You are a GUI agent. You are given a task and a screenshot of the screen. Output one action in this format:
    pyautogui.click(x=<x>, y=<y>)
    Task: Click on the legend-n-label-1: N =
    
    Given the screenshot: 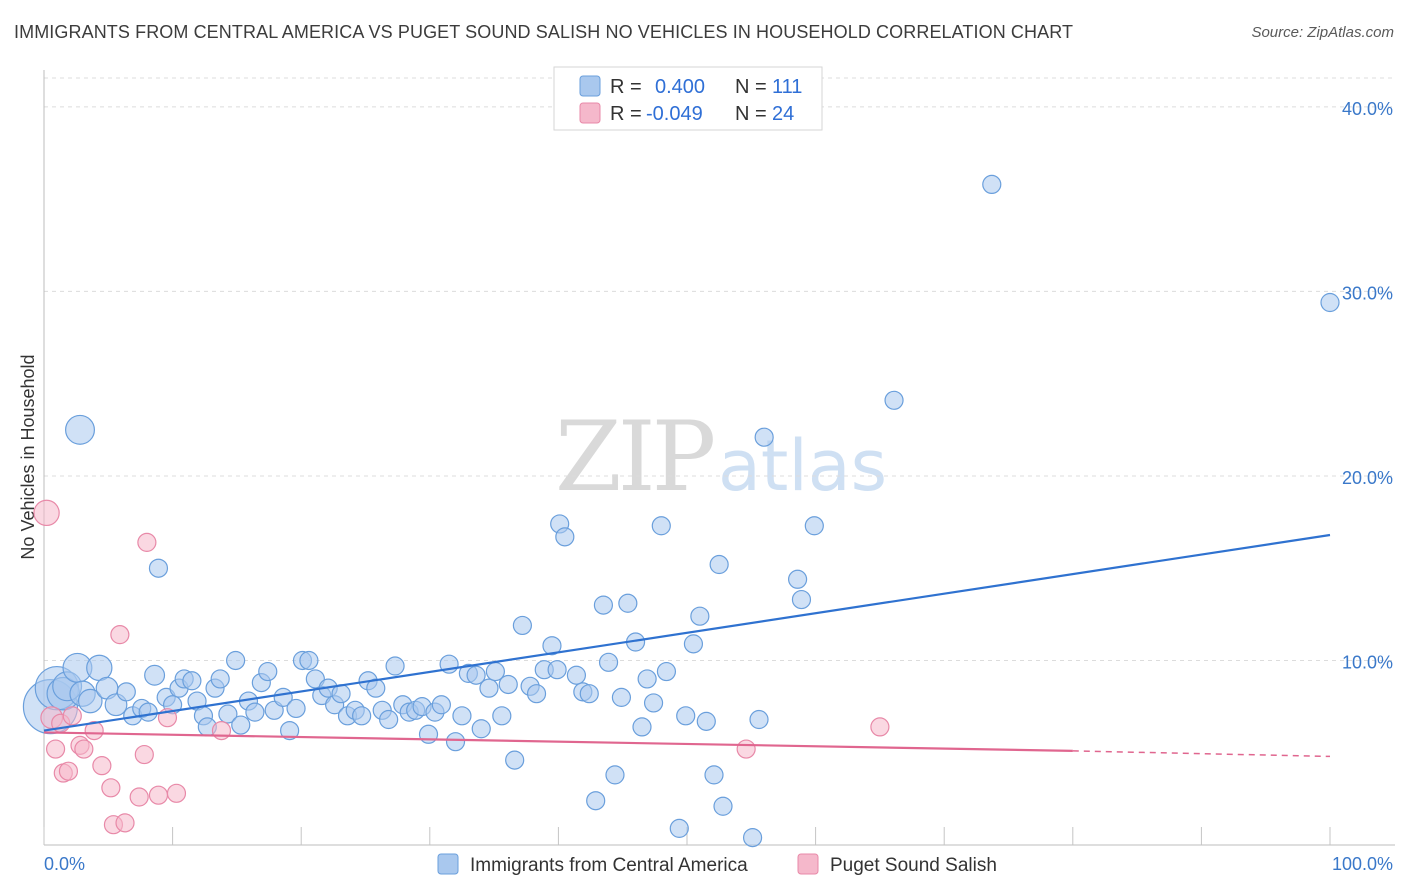 What is the action you would take?
    pyautogui.click(x=751, y=87)
    